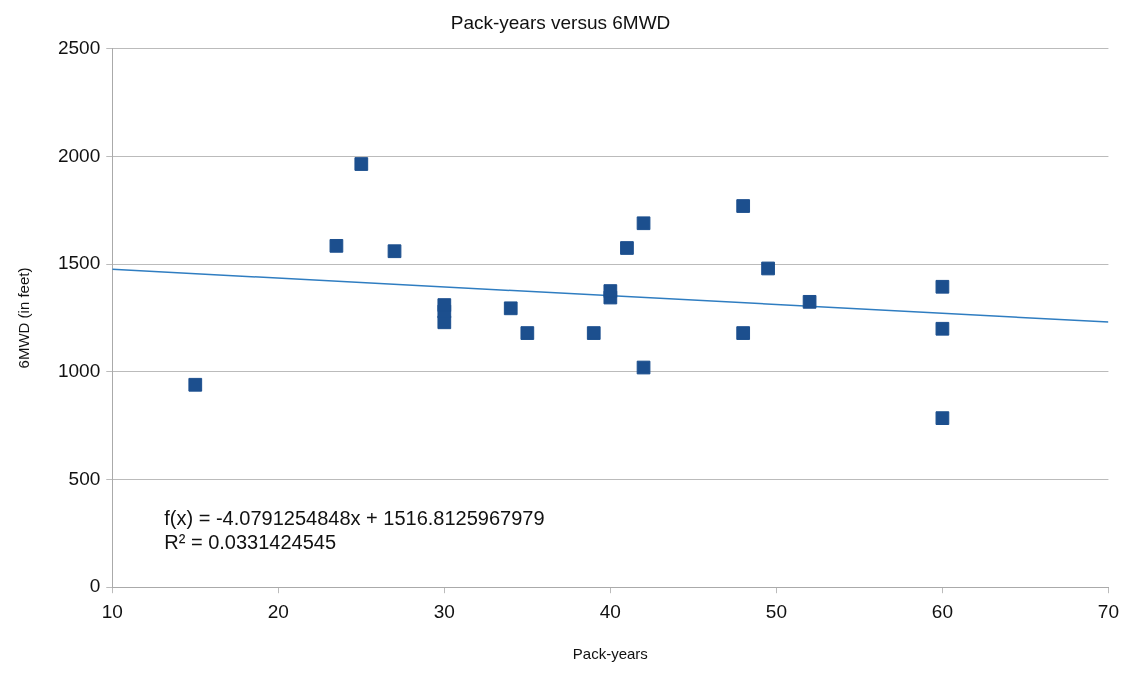 The height and width of the screenshot is (677, 1135). I want to click on annotation: f(x) = -4.0791254848x + 1516.8125967979, so click(354, 518).